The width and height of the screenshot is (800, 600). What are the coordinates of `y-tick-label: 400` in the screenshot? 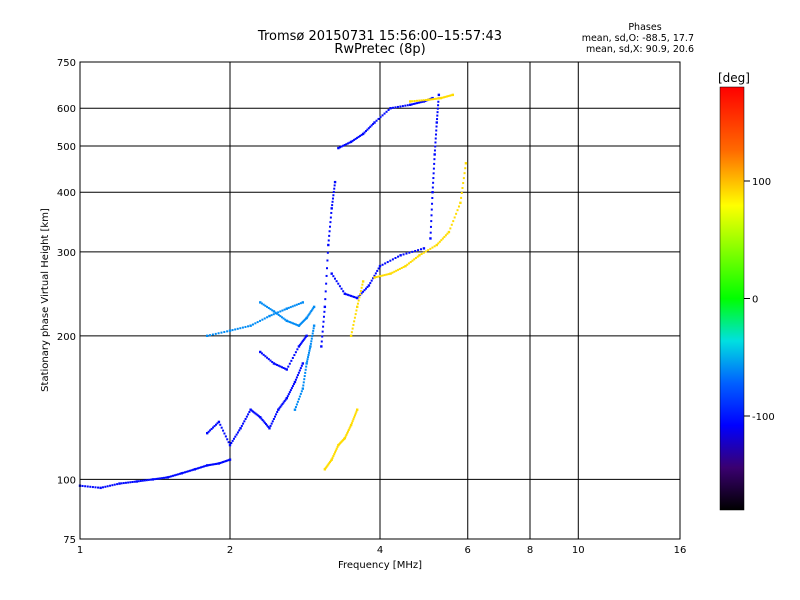 It's located at (66, 193).